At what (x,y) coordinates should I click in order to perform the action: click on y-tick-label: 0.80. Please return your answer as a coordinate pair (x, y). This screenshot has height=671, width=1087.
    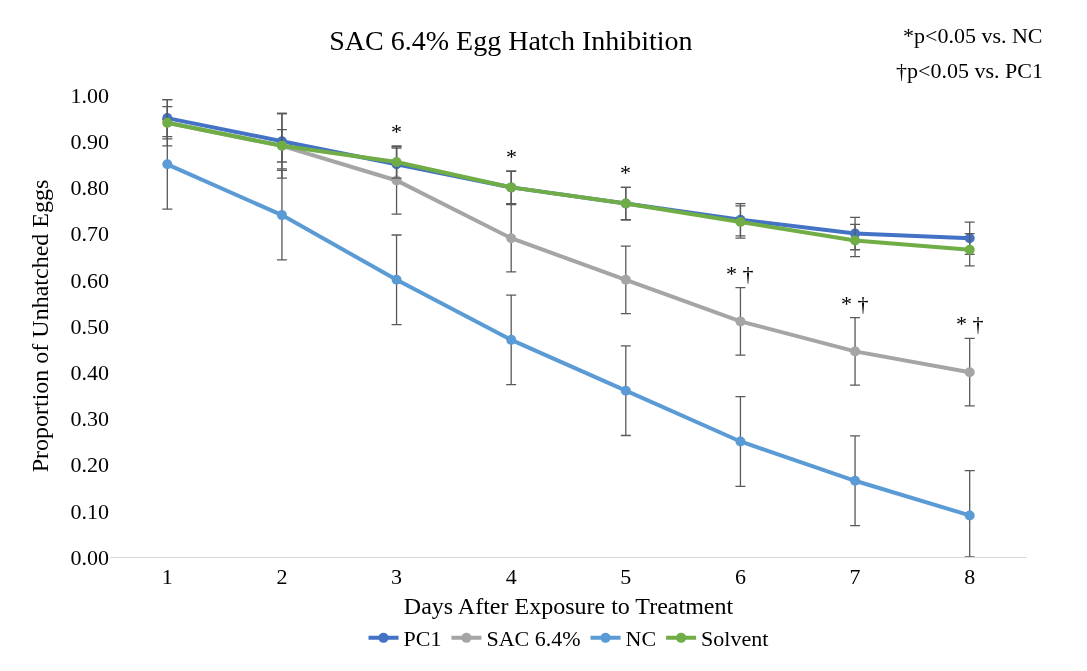
    Looking at the image, I should click on (89, 188).